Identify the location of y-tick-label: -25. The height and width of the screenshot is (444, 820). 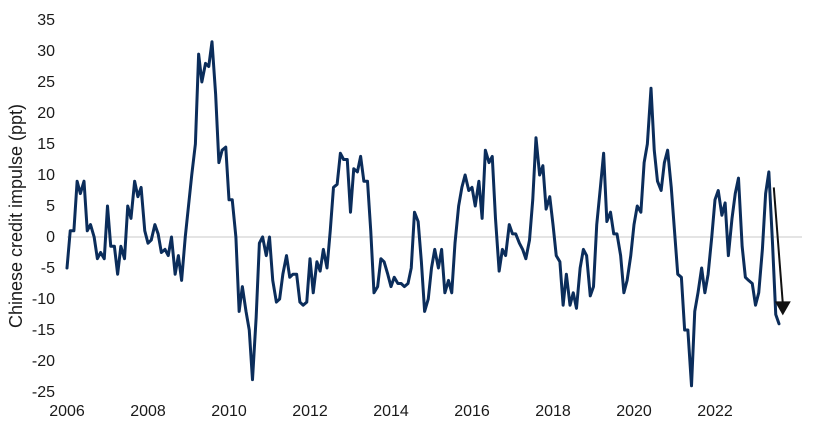
(43, 392).